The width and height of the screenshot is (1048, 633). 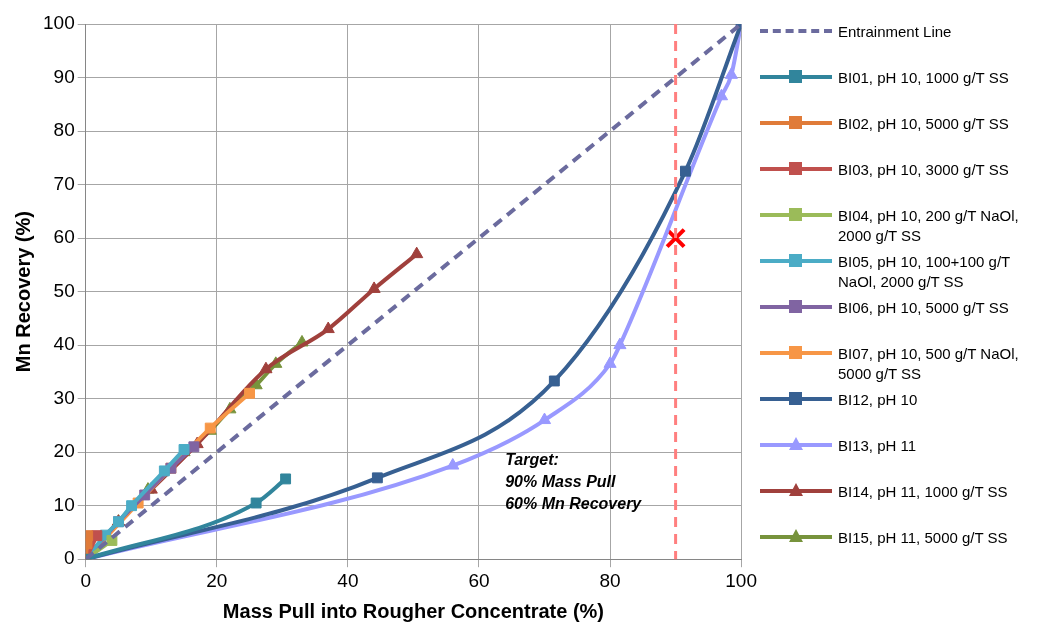 I want to click on y-tick-label: 20, so click(x=64, y=451).